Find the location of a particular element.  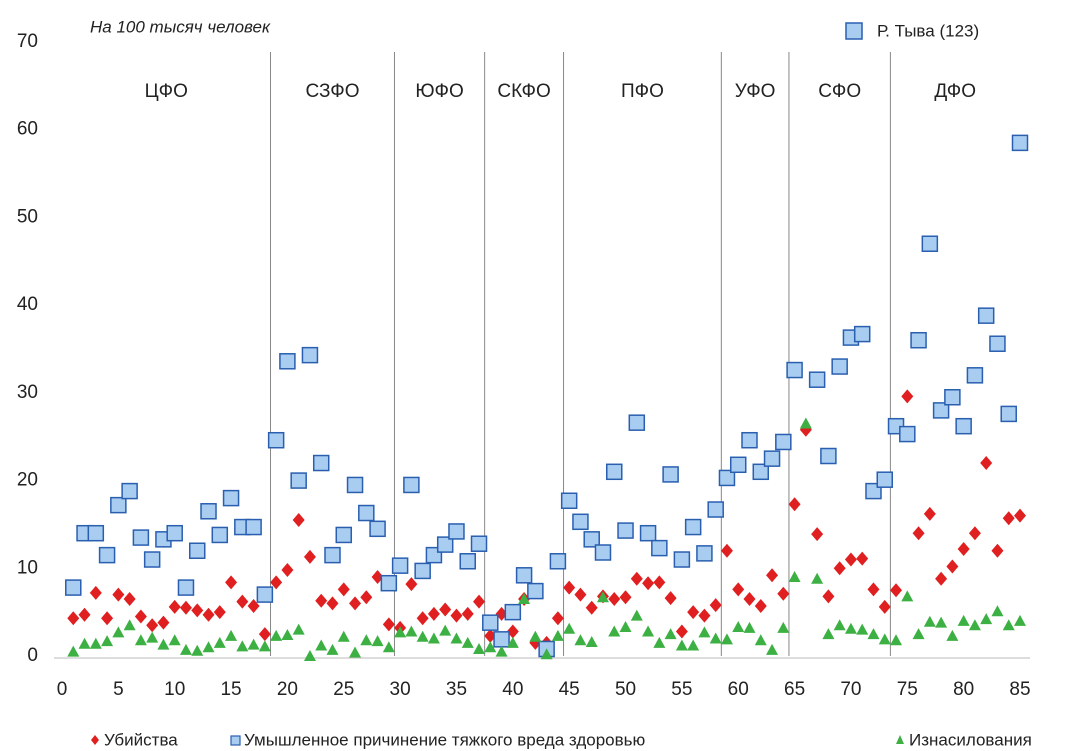

region-label: ЮФО is located at coordinates (439, 91).